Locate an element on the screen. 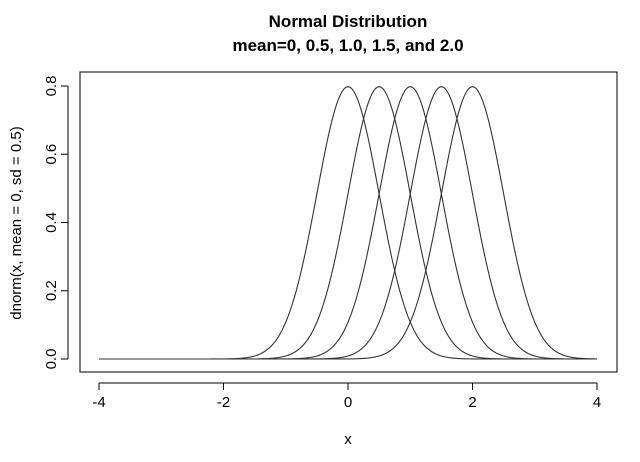  x-axis-label: x is located at coordinates (348, 439).